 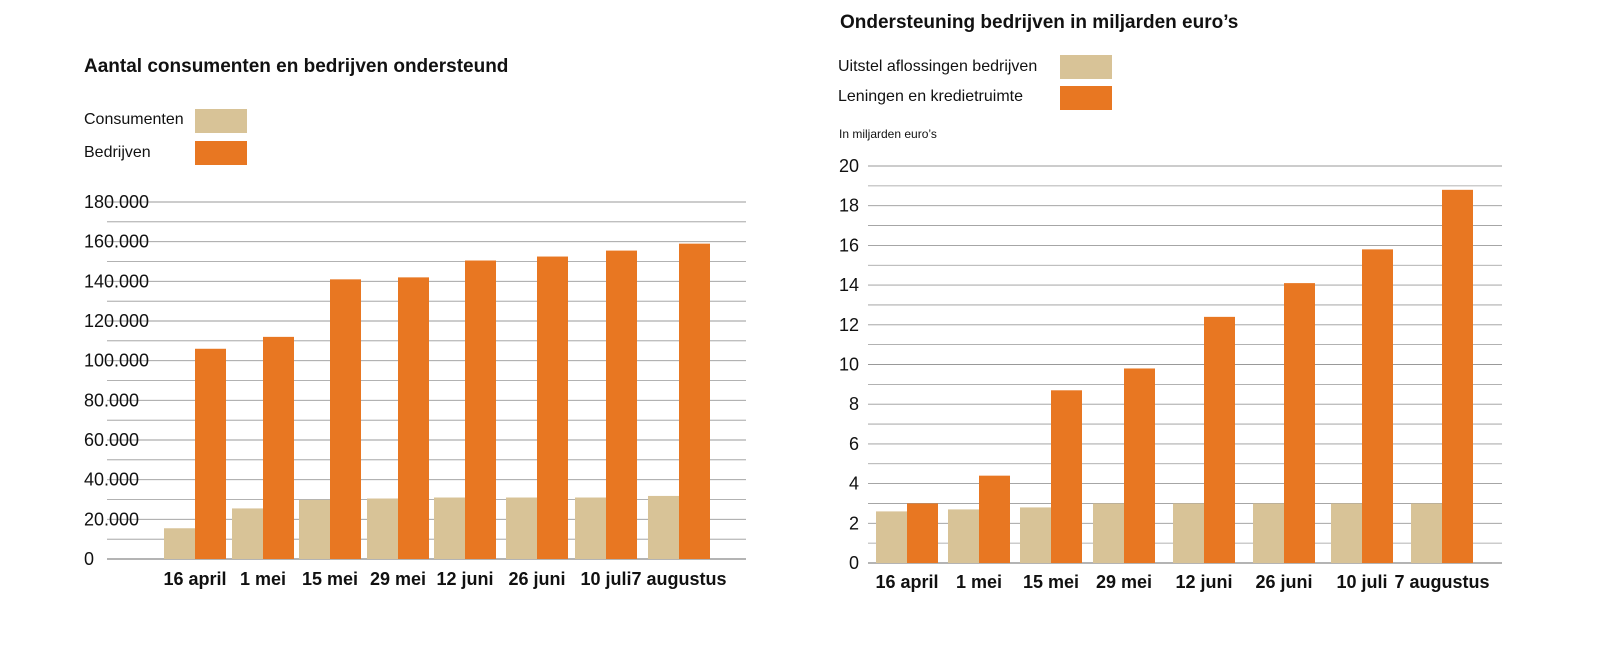 What do you see at coordinates (1299, 423) in the screenshot?
I see `bar-leningen-en-kredietruimte-26-juni` at bounding box center [1299, 423].